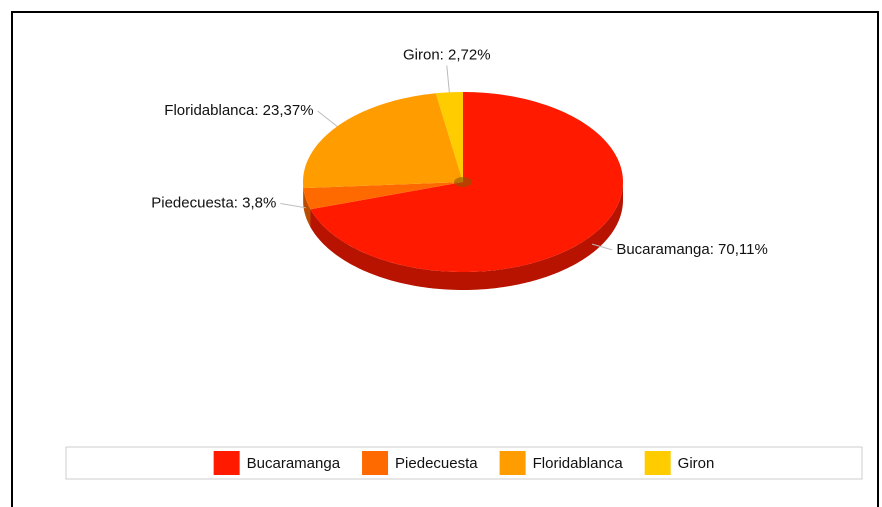 Image resolution: width=882 pixels, height=507 pixels. What do you see at coordinates (463, 182) in the screenshot?
I see `pie-center` at bounding box center [463, 182].